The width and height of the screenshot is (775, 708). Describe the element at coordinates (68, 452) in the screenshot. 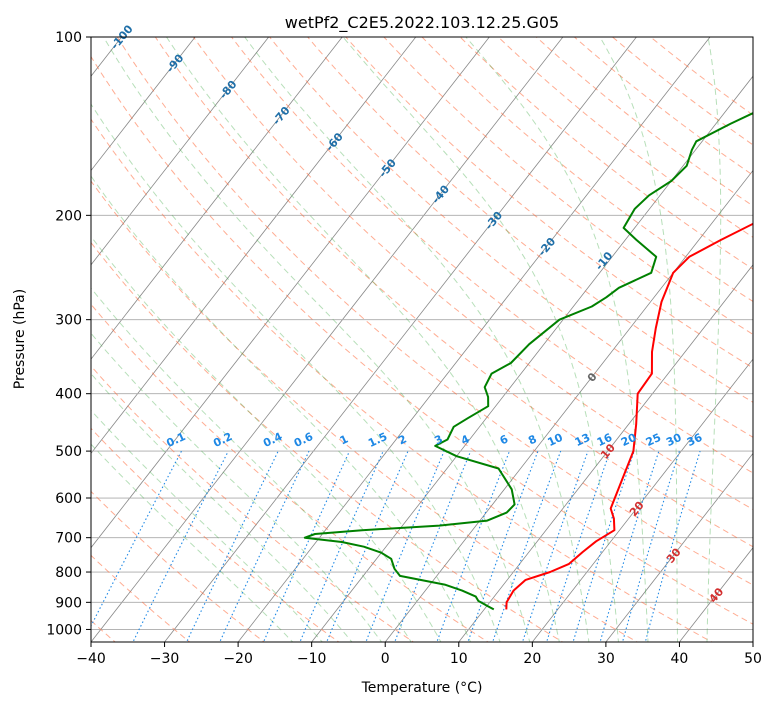

I see `y-tick-label: 500` at that location.